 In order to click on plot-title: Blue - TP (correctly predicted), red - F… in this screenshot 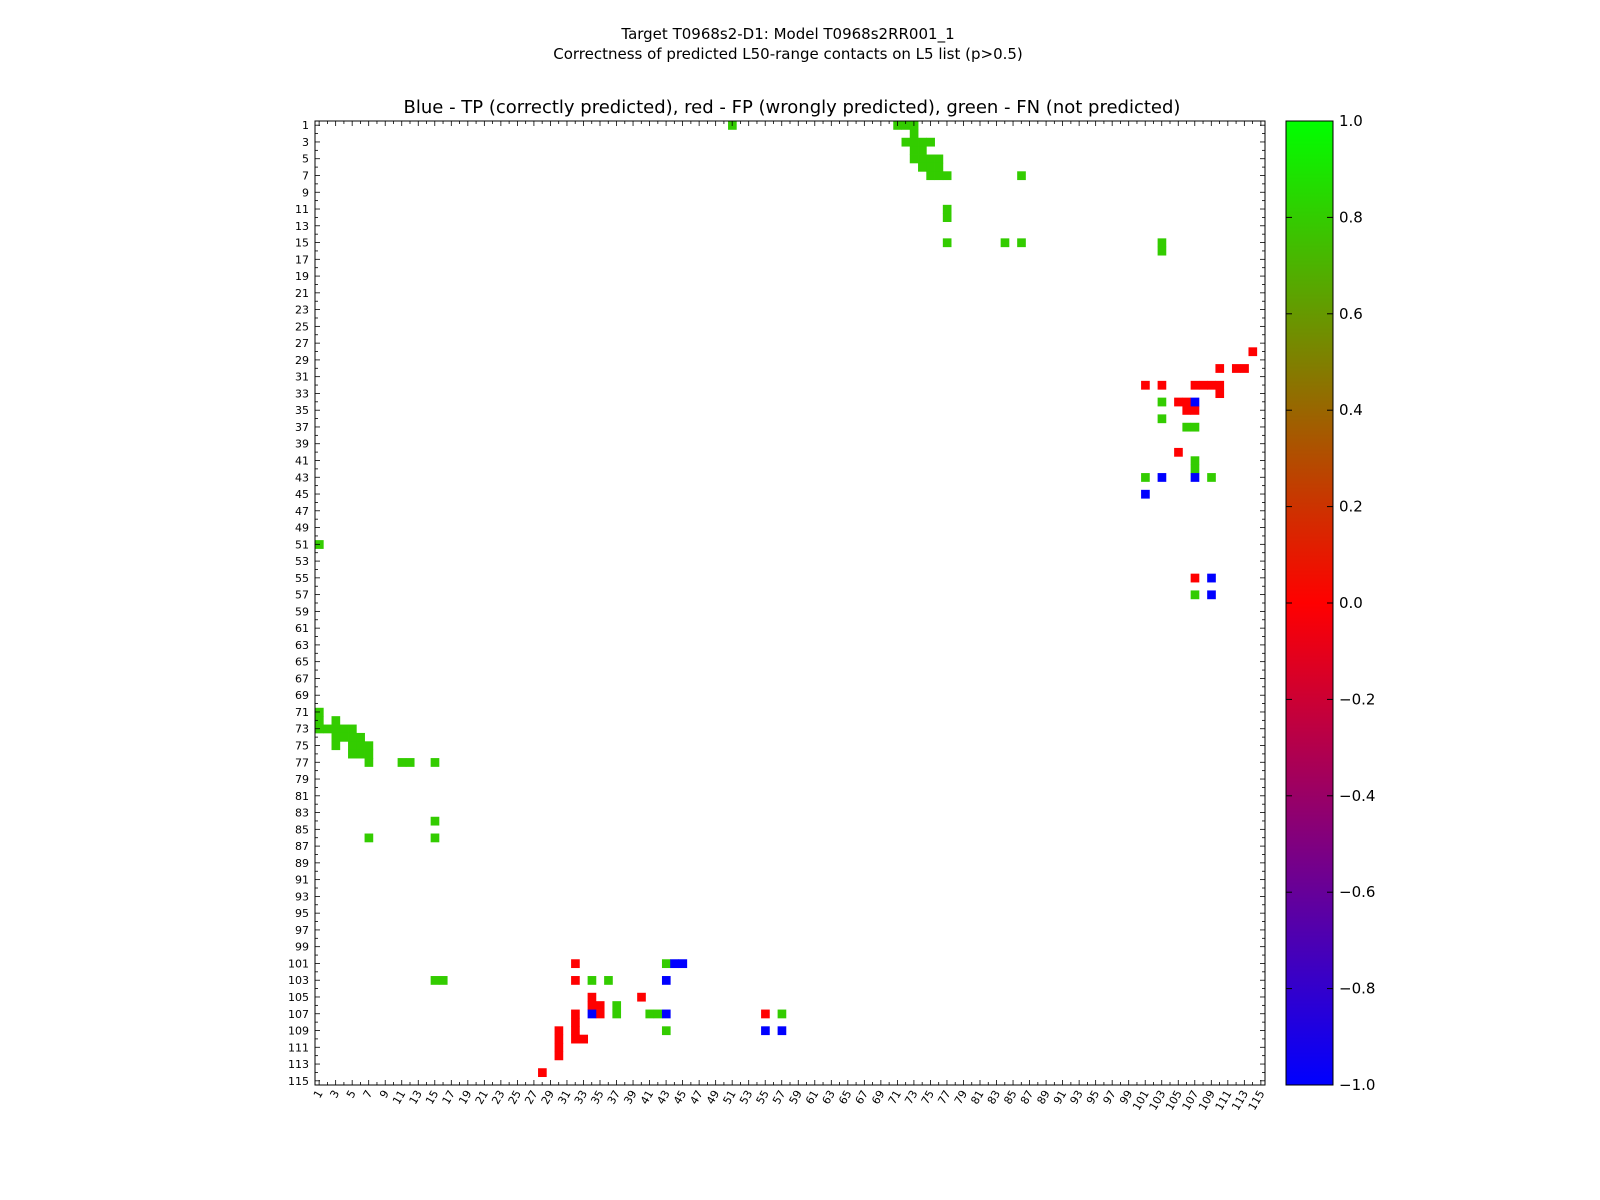, I will do `click(792, 107)`.